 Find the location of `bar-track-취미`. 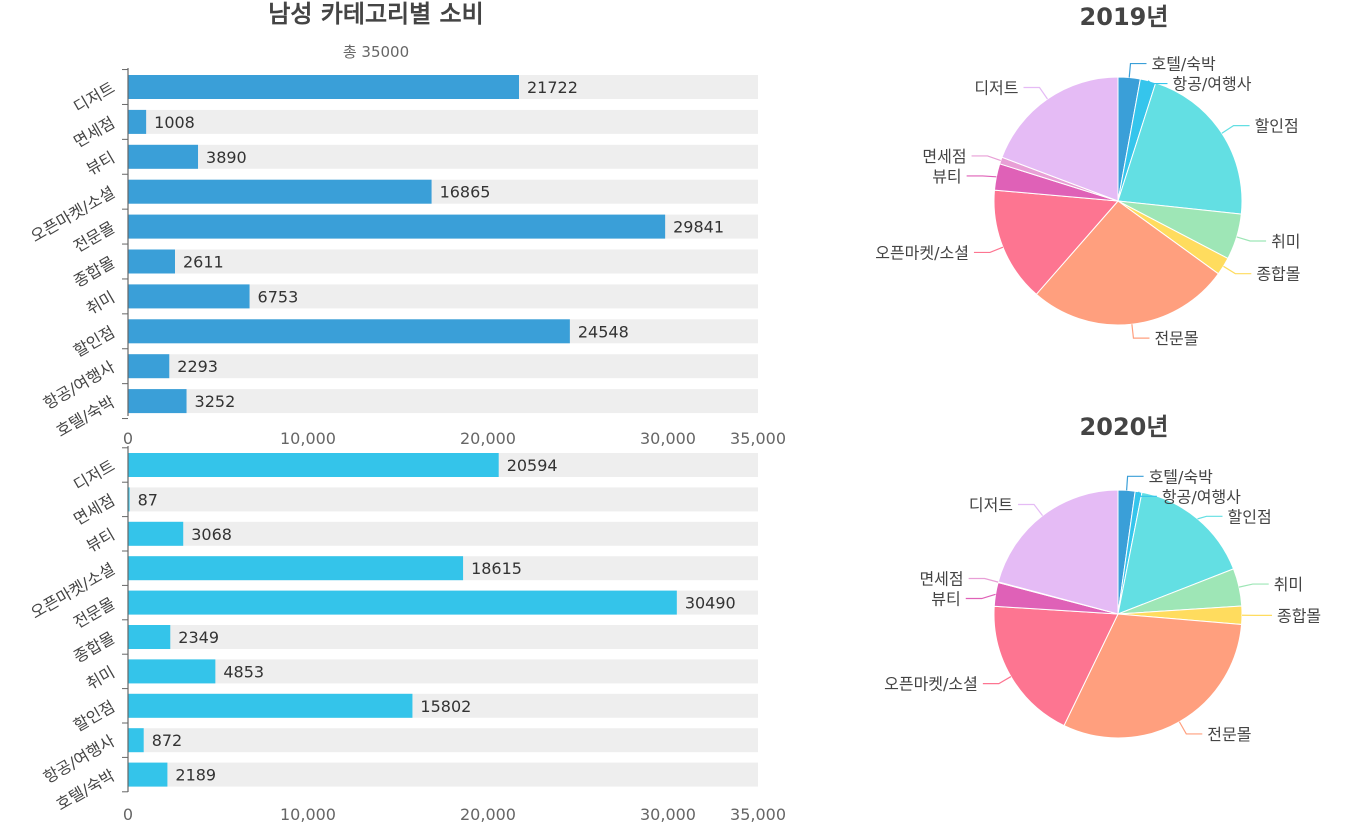

bar-track-취미 is located at coordinates (443, 671).